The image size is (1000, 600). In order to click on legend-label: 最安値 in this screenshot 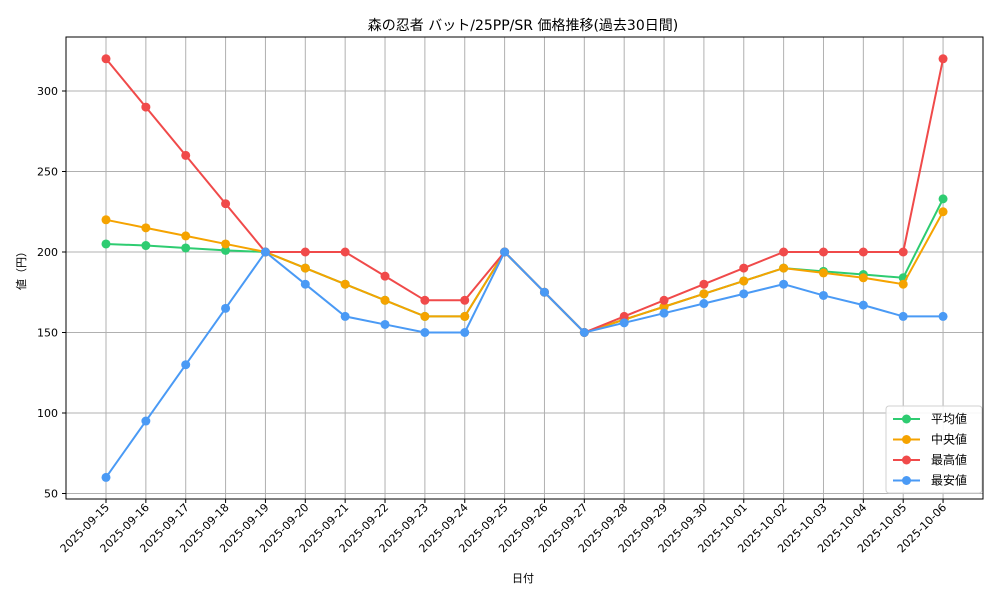, I will do `click(949, 480)`.